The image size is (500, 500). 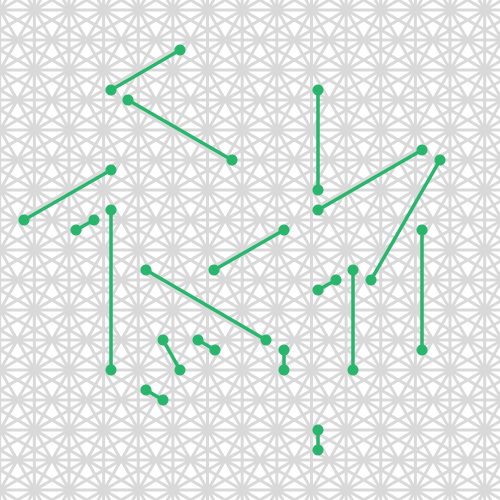 I want to click on segment-4-endpoint-a, so click(x=76, y=230).